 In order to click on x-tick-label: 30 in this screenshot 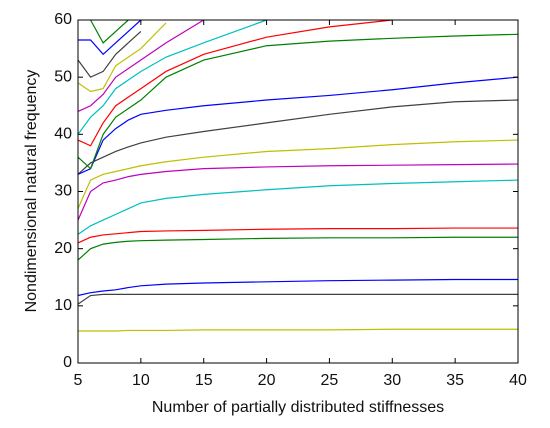, I will do `click(392, 380)`.